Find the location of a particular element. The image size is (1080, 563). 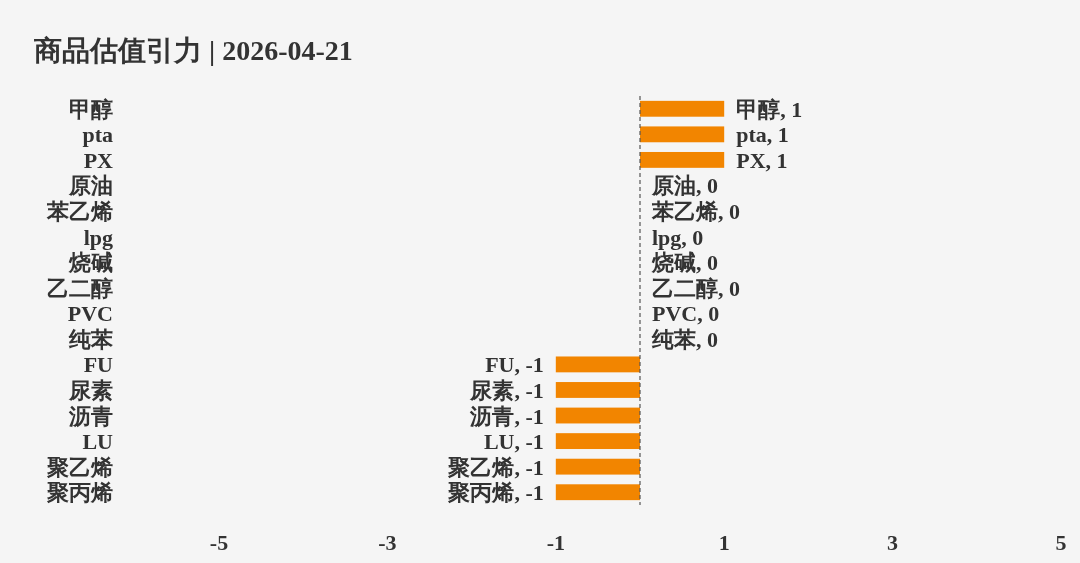

data-label: 乙二醇, 0 is located at coordinates (696, 288).